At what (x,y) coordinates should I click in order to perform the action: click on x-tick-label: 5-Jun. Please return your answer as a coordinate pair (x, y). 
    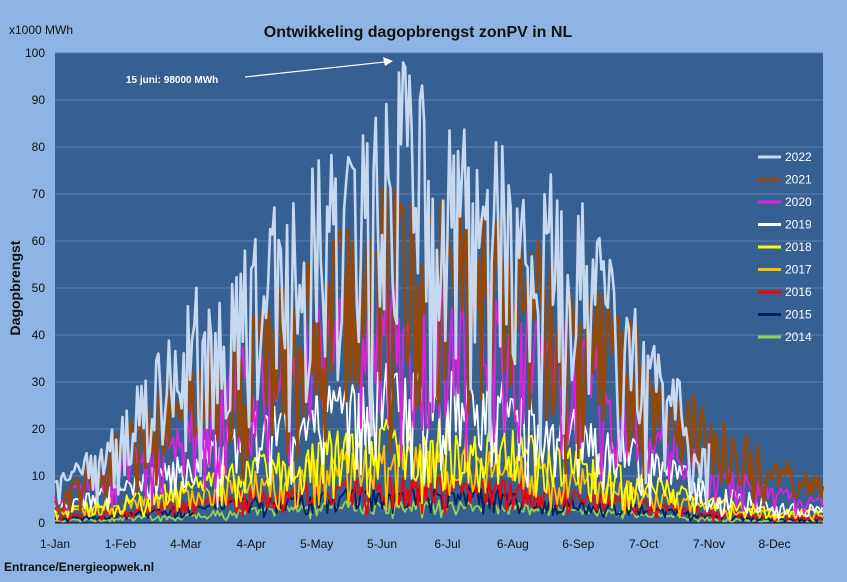
    Looking at the image, I should click on (382, 544).